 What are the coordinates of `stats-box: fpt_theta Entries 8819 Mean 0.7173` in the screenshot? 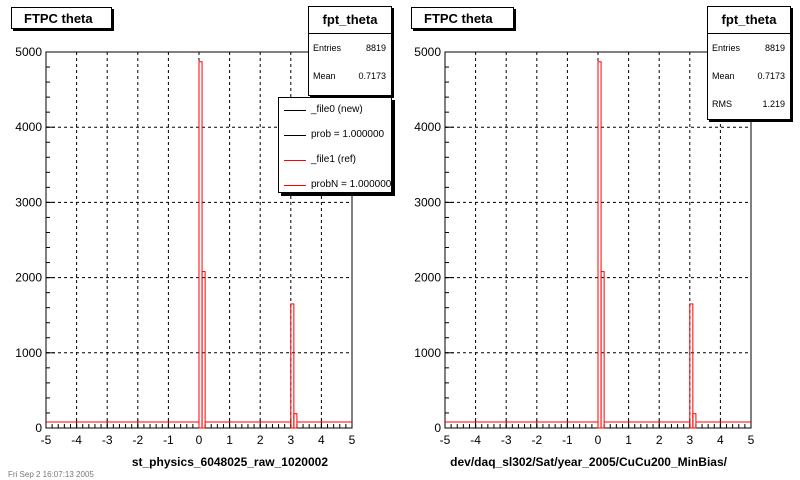 It's located at (350, 51).